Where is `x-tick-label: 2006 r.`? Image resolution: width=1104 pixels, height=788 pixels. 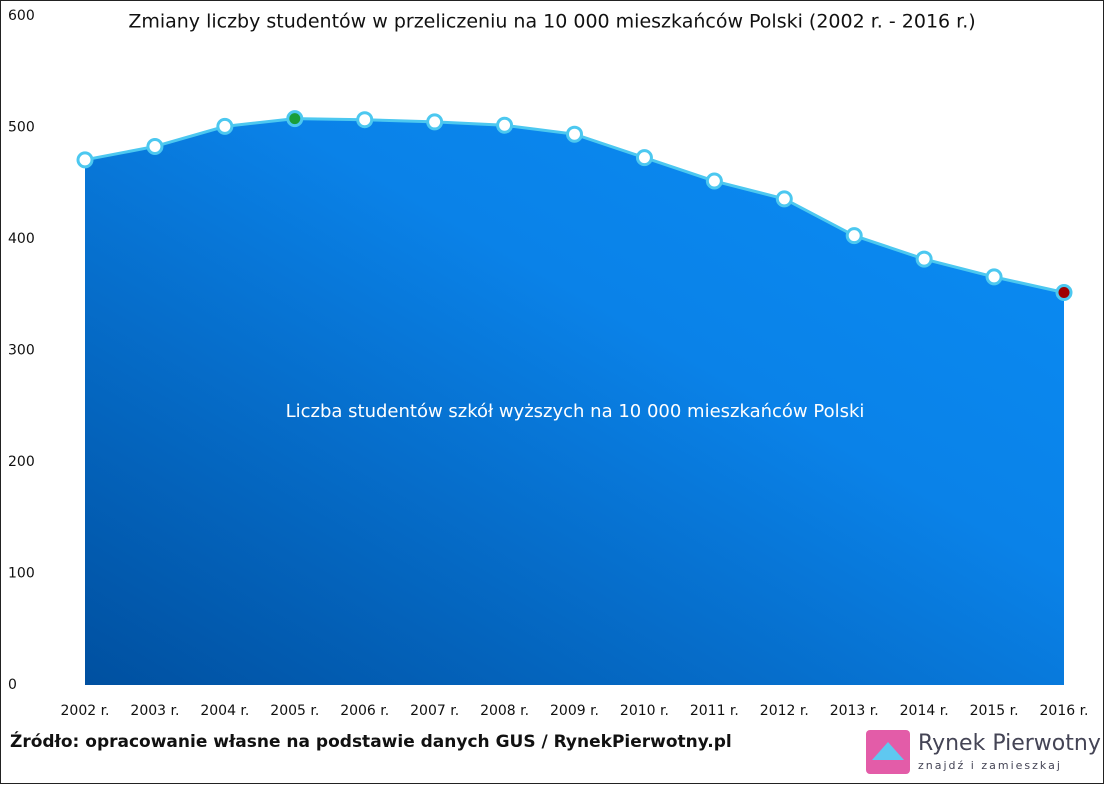
x-tick-label: 2006 r. is located at coordinates (364, 711).